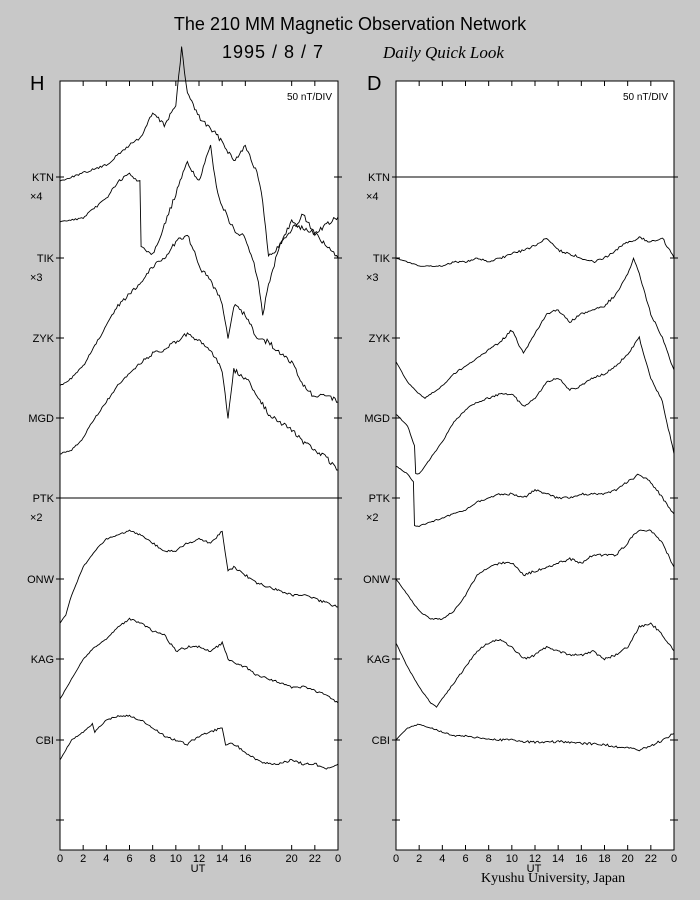  Describe the element at coordinates (273, 52) in the screenshot. I see `observation-date: 1995 / 8 / 7` at that location.